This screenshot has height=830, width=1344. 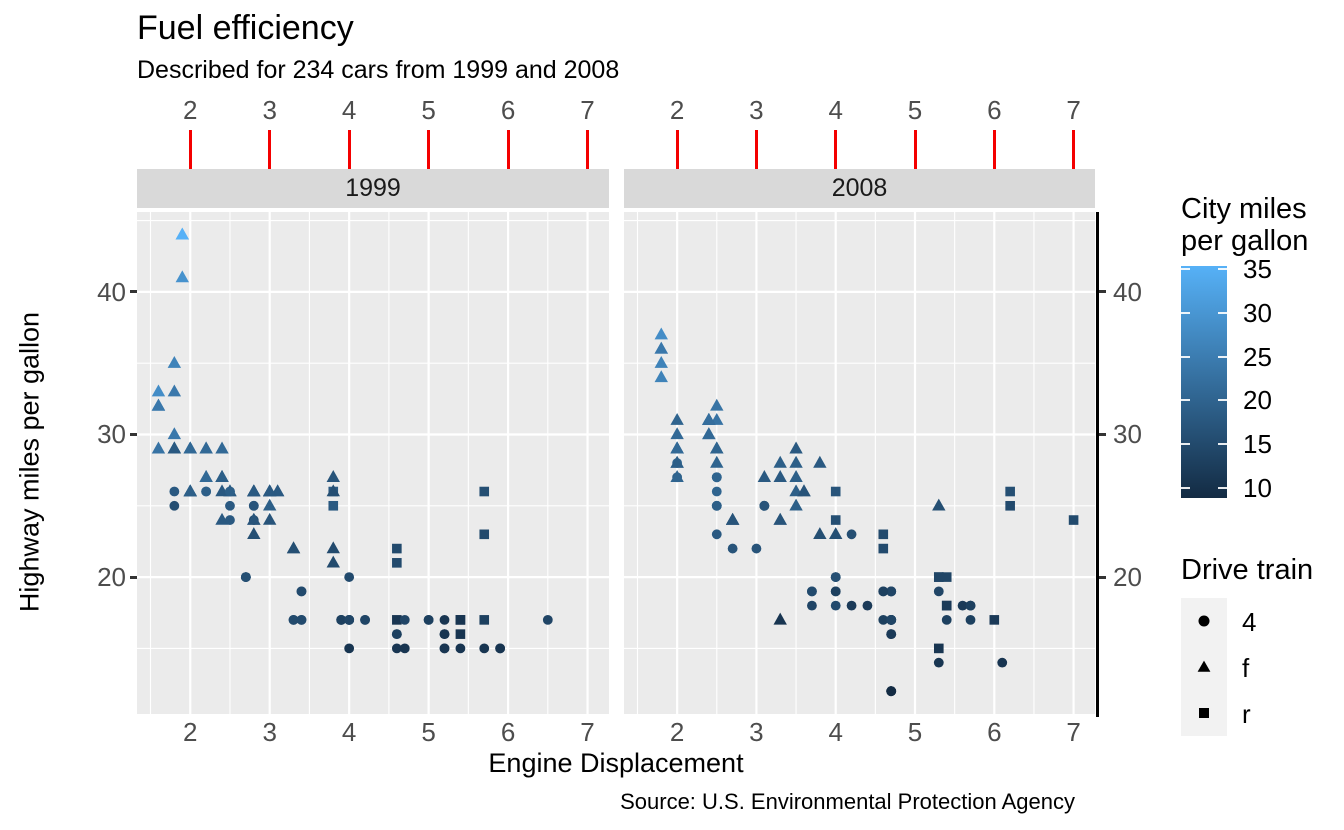 What do you see at coordinates (1257, 269) in the screenshot?
I see `colorbar-tick-label: 35` at bounding box center [1257, 269].